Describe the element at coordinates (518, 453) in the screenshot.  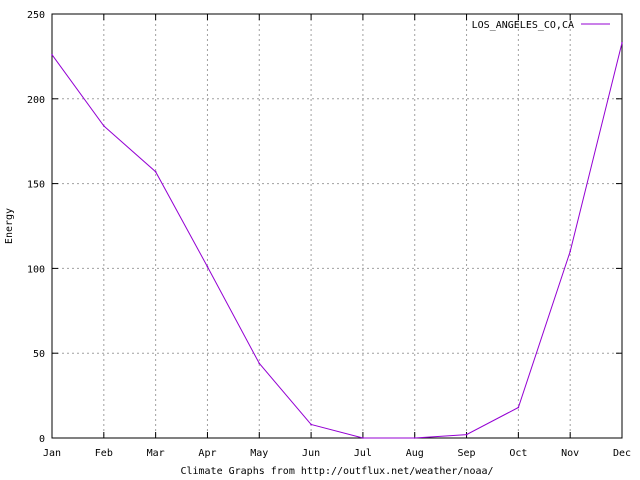
I see `x-tick-label: Oct` at that location.